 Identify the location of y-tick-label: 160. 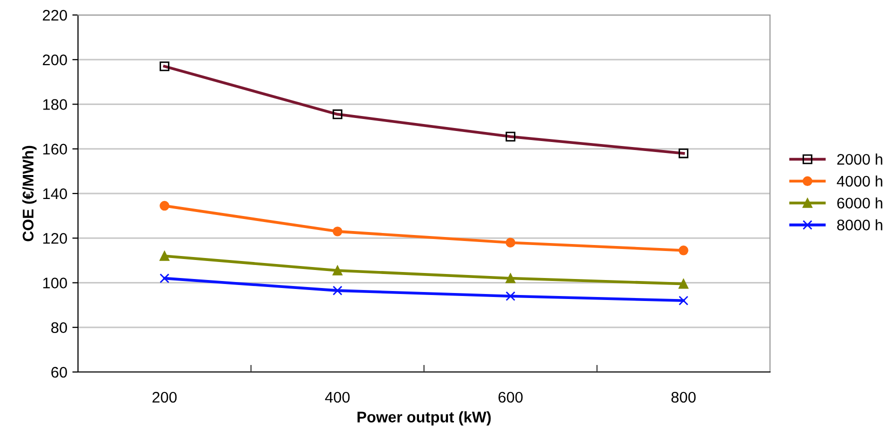
(55, 149).